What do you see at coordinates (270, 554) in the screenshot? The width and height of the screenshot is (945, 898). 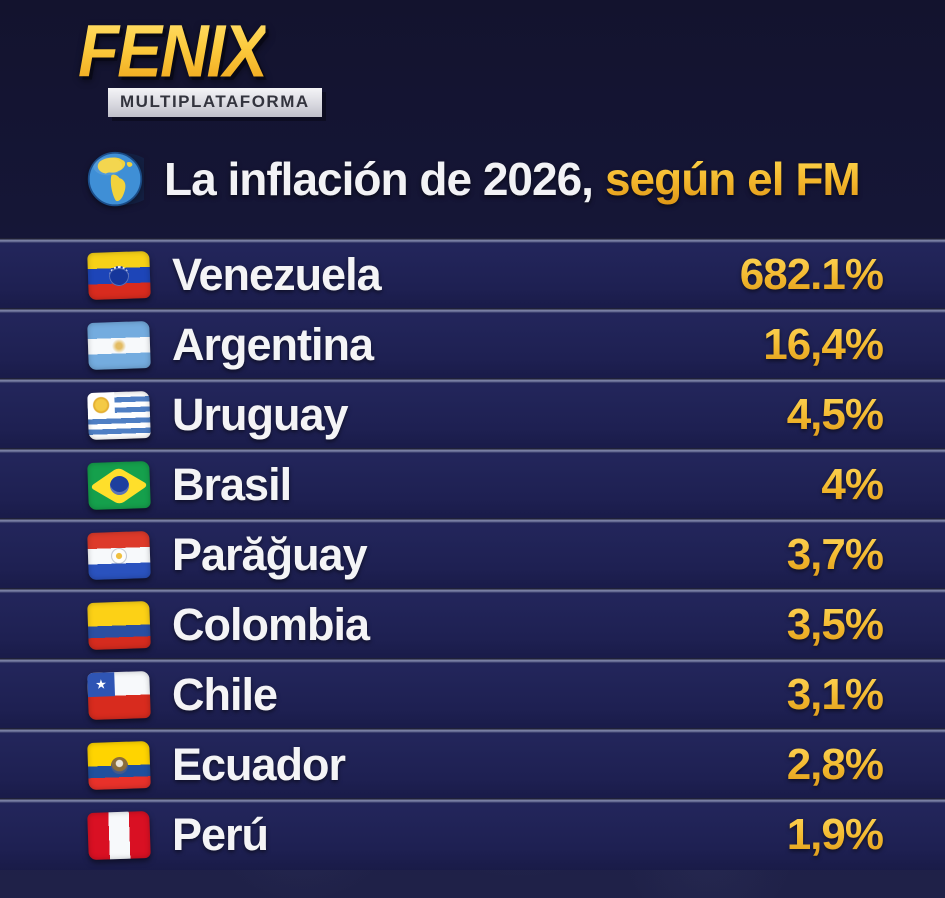 I see `country-label: Parăğuay` at bounding box center [270, 554].